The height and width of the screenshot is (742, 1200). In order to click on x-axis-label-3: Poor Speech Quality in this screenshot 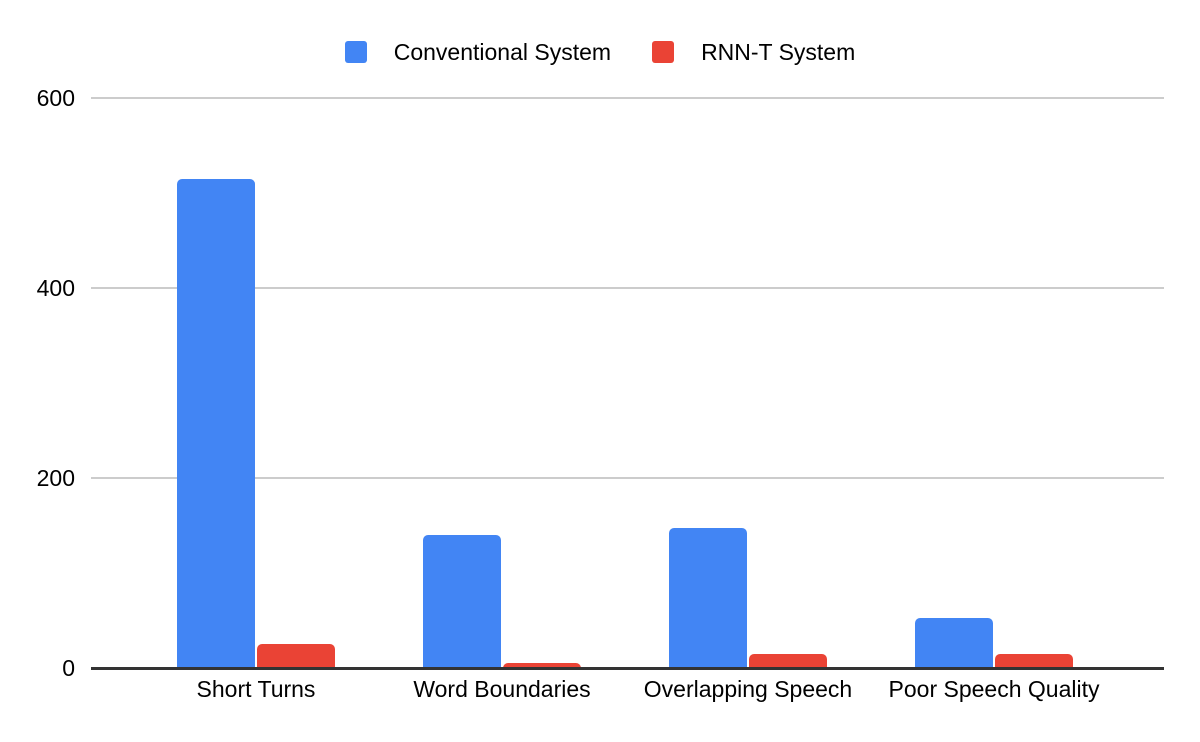, I will do `click(994, 689)`.